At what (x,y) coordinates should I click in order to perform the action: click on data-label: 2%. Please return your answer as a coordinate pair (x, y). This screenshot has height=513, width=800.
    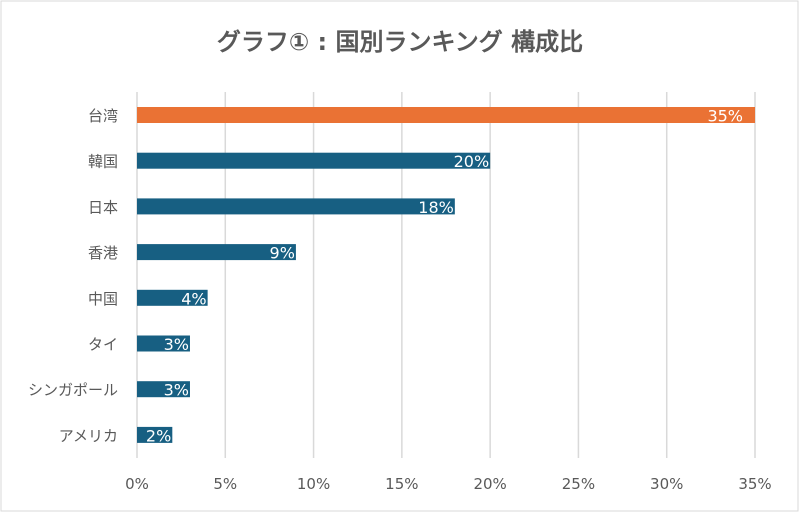
    Looking at the image, I should click on (158, 435).